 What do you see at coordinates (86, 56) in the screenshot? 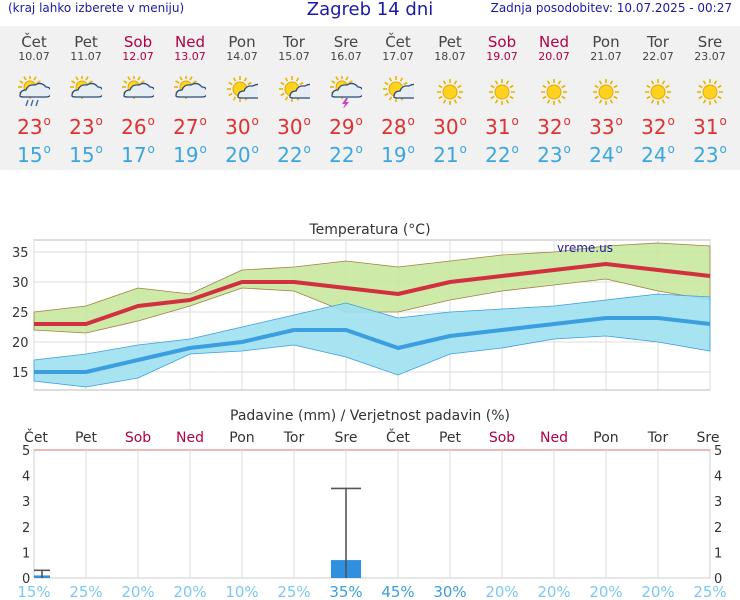
I see `day-date: 11.07` at bounding box center [86, 56].